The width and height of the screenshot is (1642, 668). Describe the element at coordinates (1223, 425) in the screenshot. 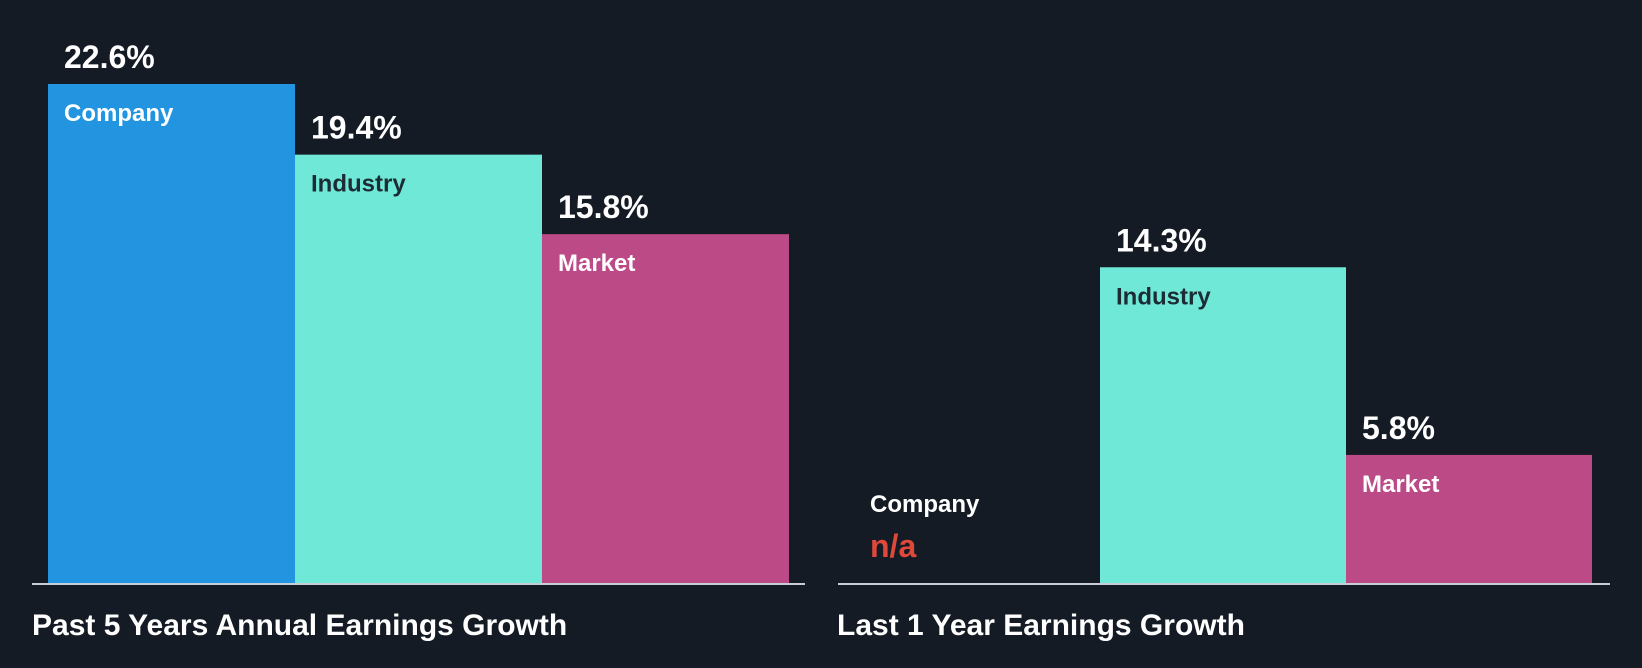

I see `panel2-industry-bar` at that location.